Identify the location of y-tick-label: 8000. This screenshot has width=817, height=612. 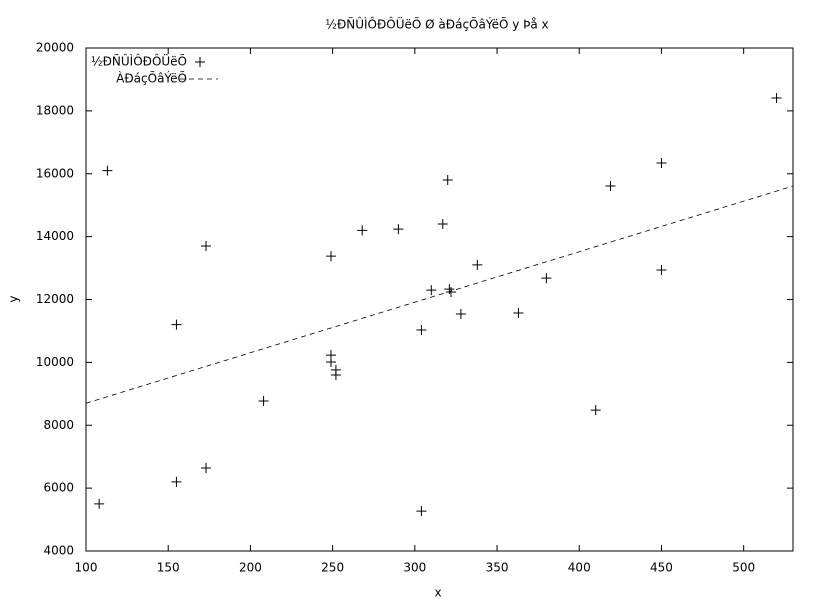
(58, 425).